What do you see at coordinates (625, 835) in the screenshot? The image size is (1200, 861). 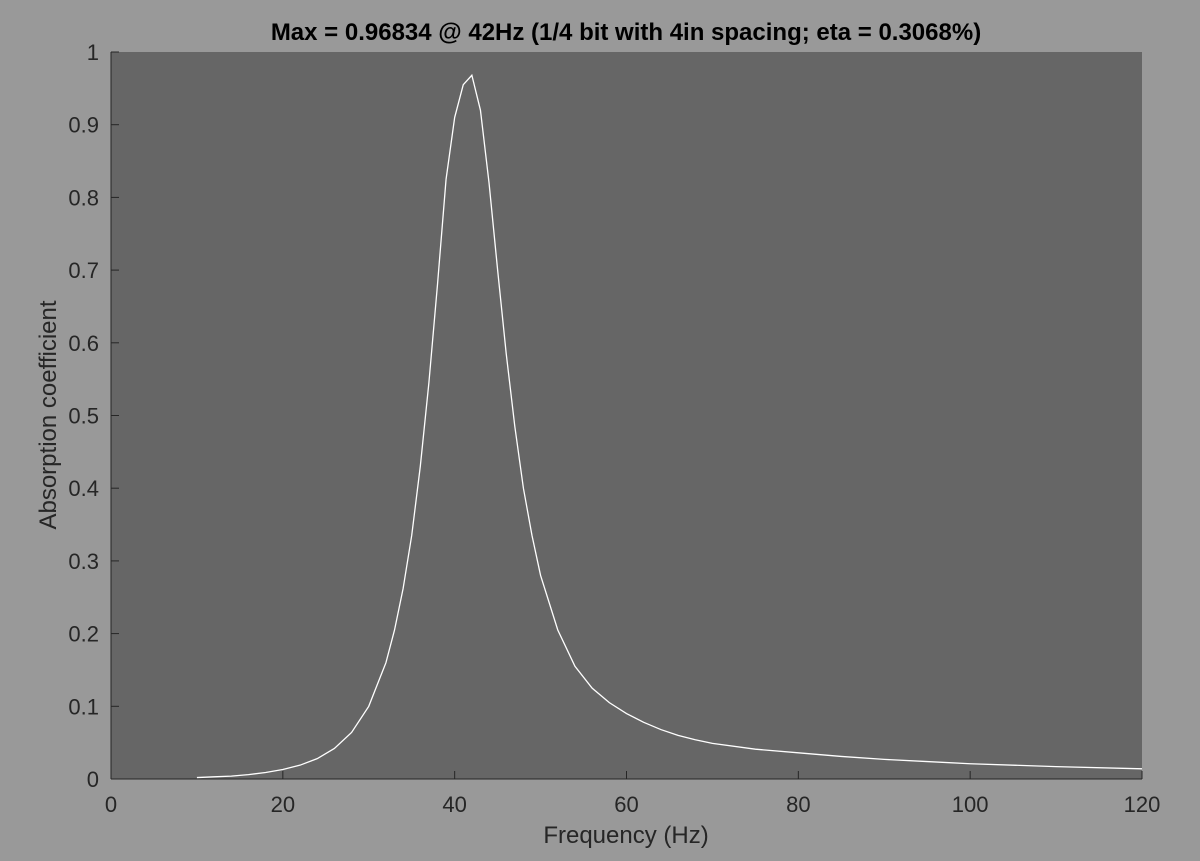 I see `x-axis-label: Frequency (Hz)` at bounding box center [625, 835].